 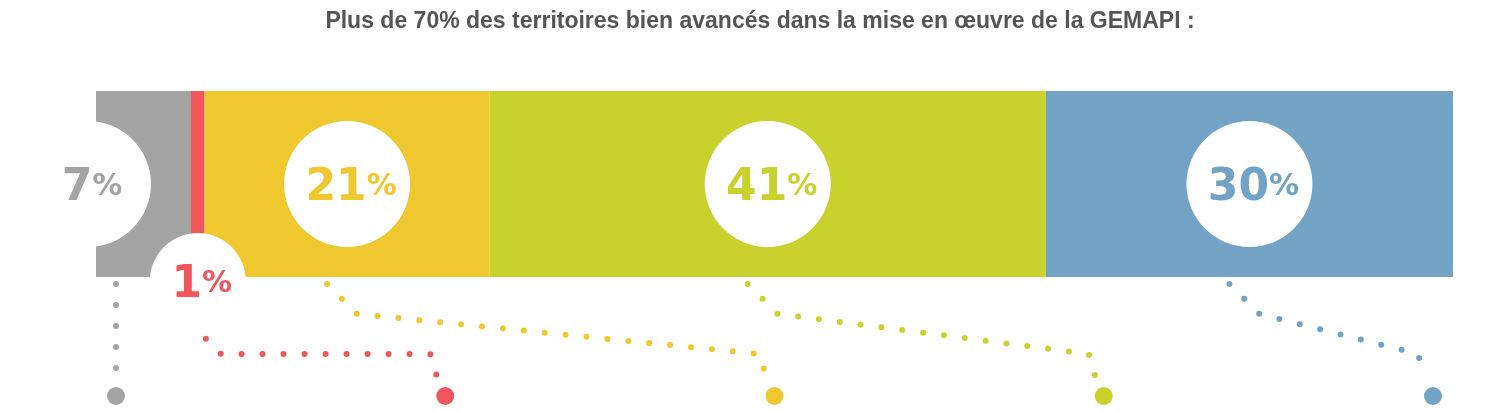 What do you see at coordinates (760, 20) in the screenshot?
I see `chart-title: Plus de 70% des territoires bien avancés dans la mise en œuvre de la GEMAPI :` at bounding box center [760, 20].